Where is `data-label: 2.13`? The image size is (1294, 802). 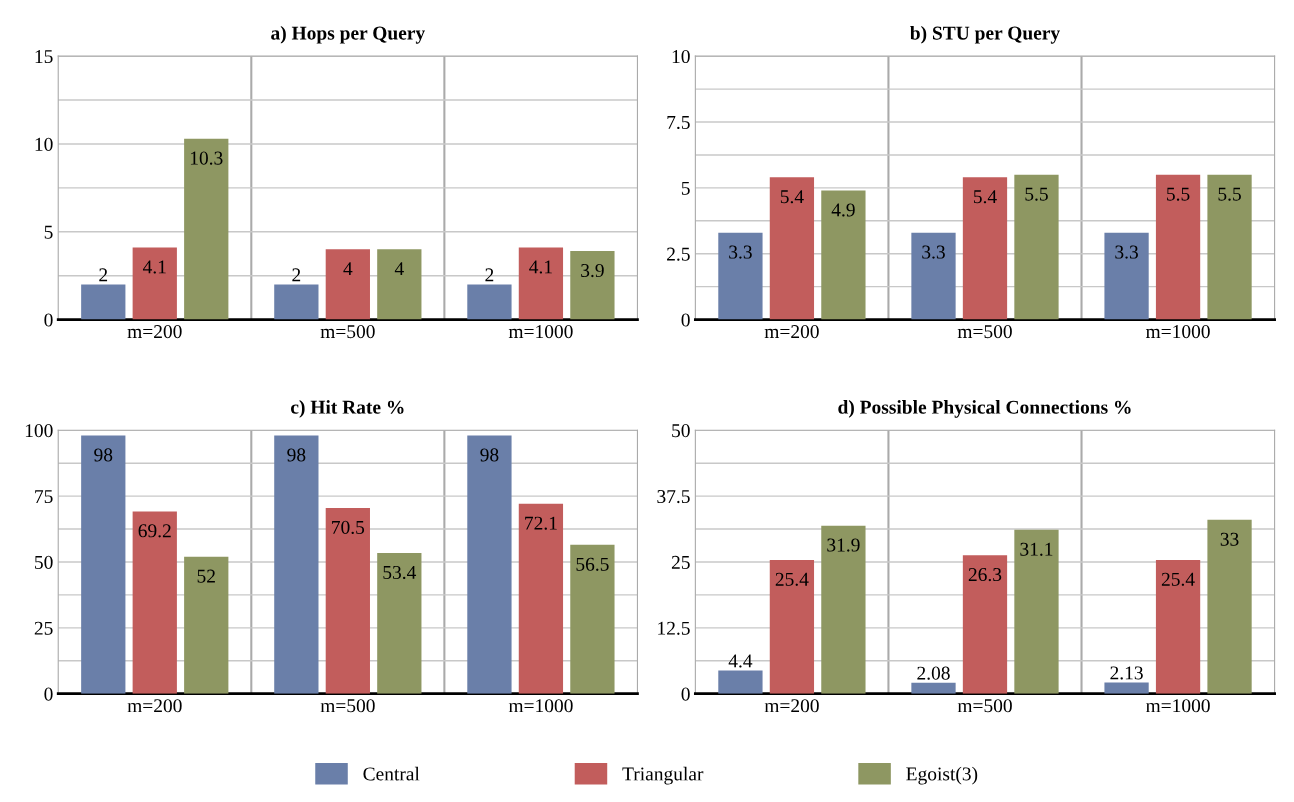
data-label: 2.13 is located at coordinates (1126, 673).